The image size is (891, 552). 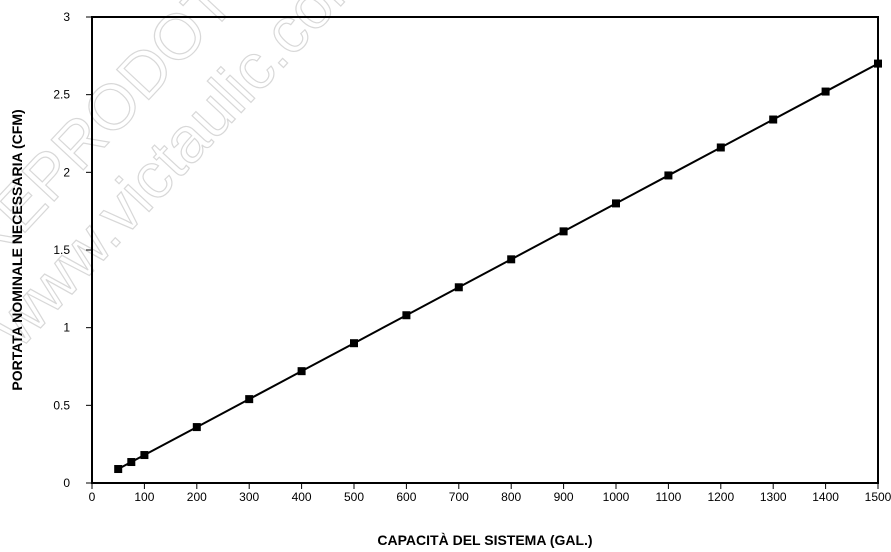 What do you see at coordinates (197, 497) in the screenshot?
I see `x-tick-label: 200` at bounding box center [197, 497].